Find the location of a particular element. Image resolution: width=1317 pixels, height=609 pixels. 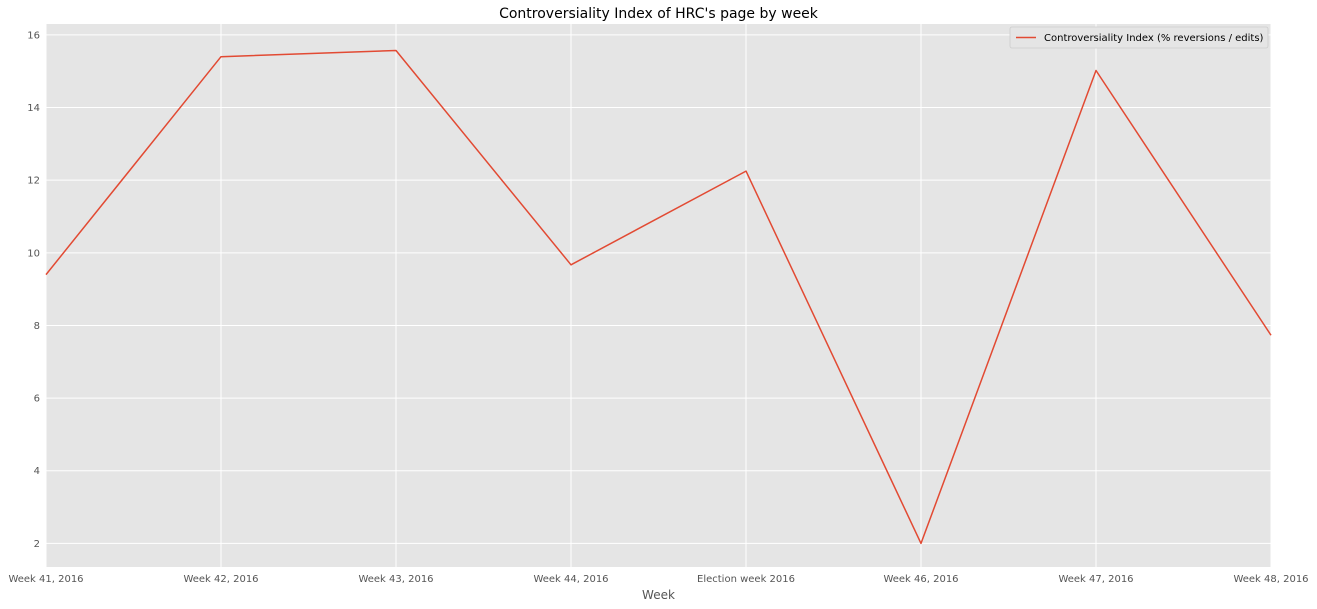

y-tick-label: 6 is located at coordinates (37, 399).